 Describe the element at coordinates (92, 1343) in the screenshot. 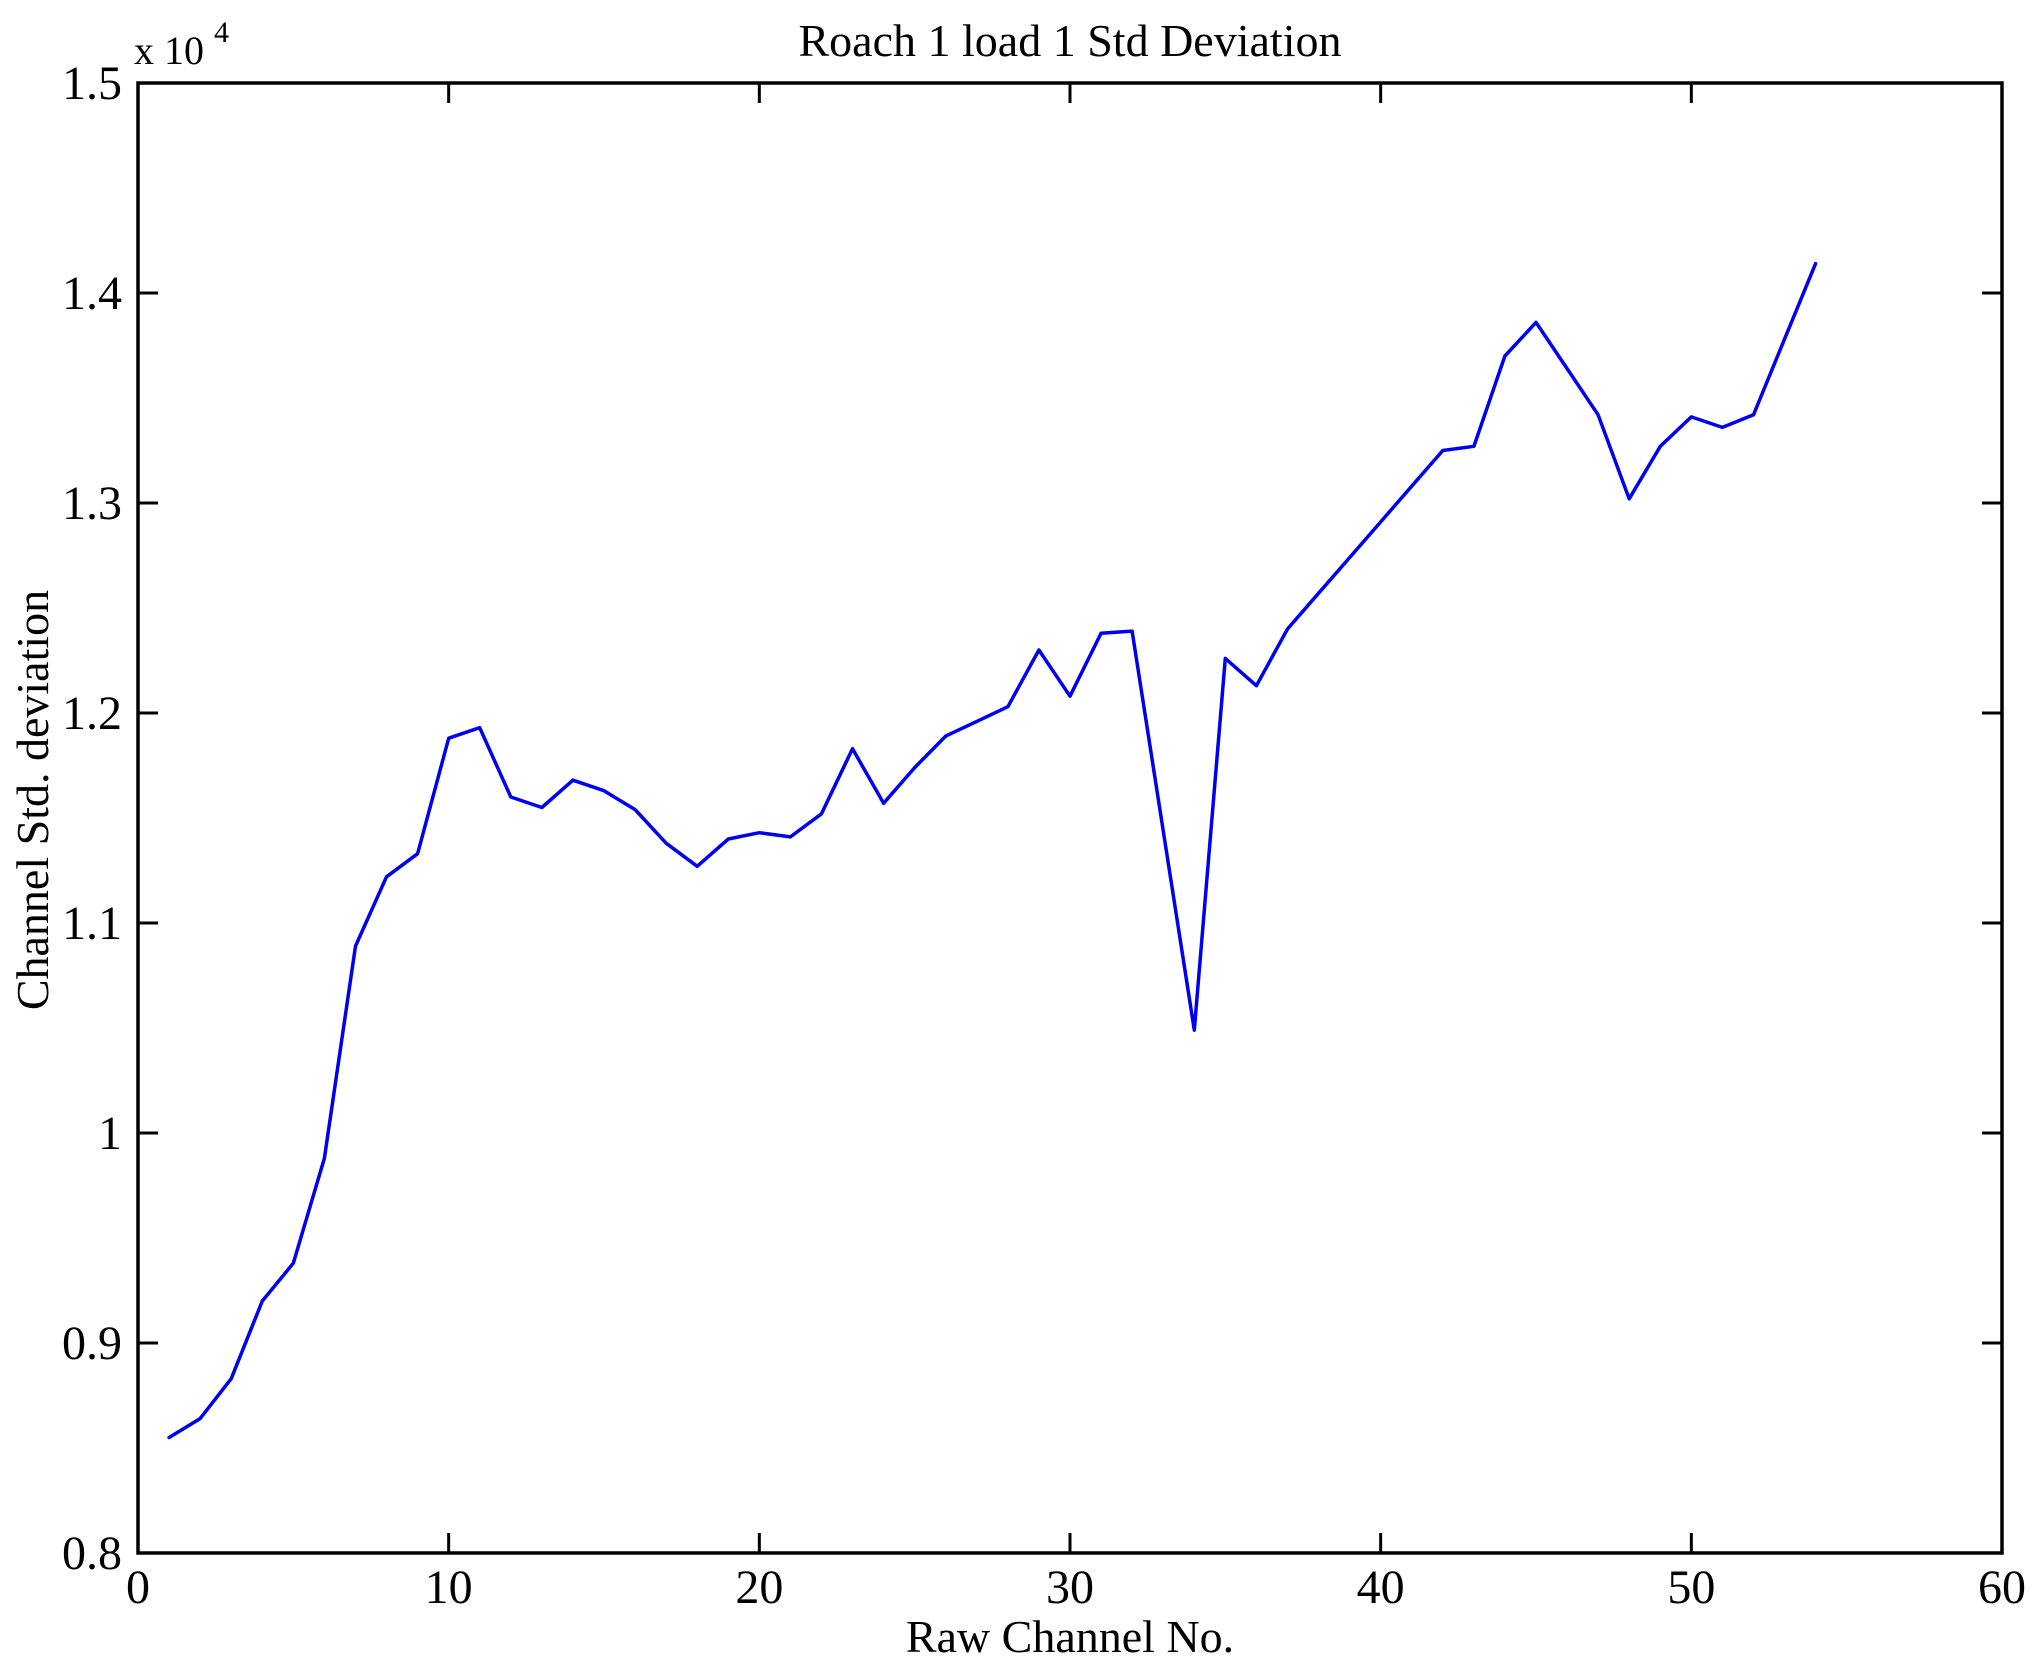

I see `y-tick-label: 0.9` at that location.